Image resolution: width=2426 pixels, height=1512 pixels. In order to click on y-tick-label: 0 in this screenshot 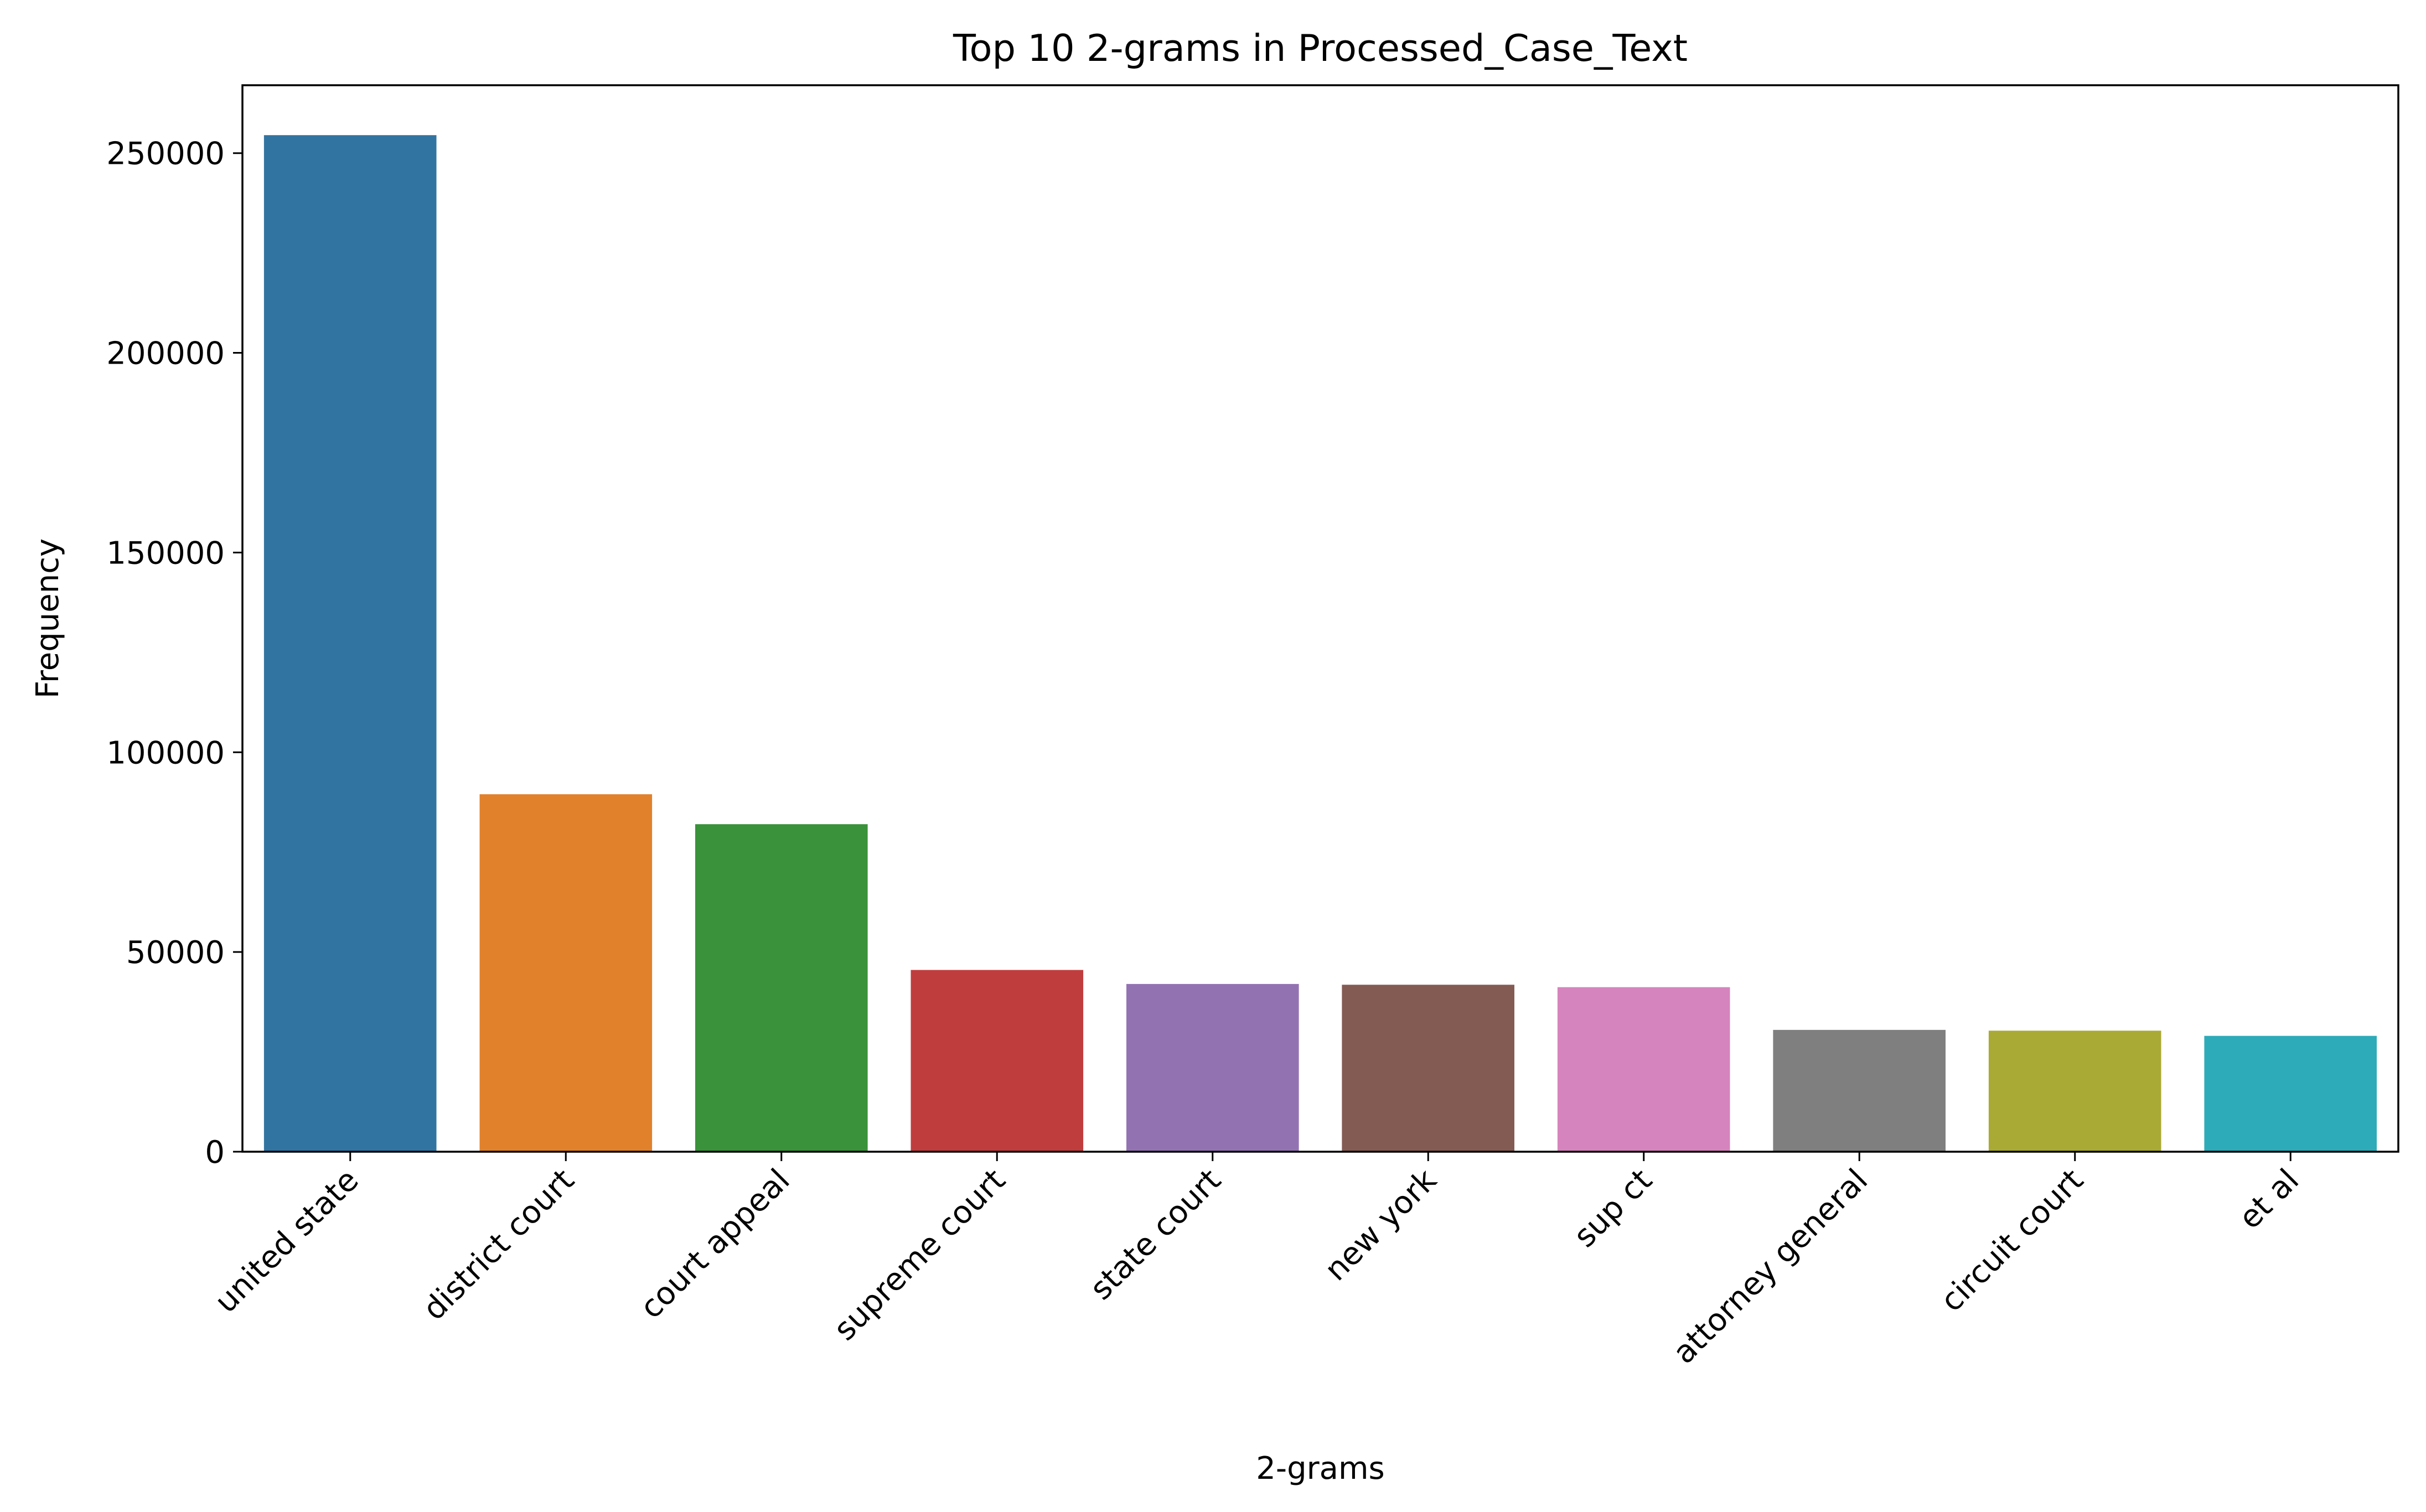, I will do `click(215, 1153)`.